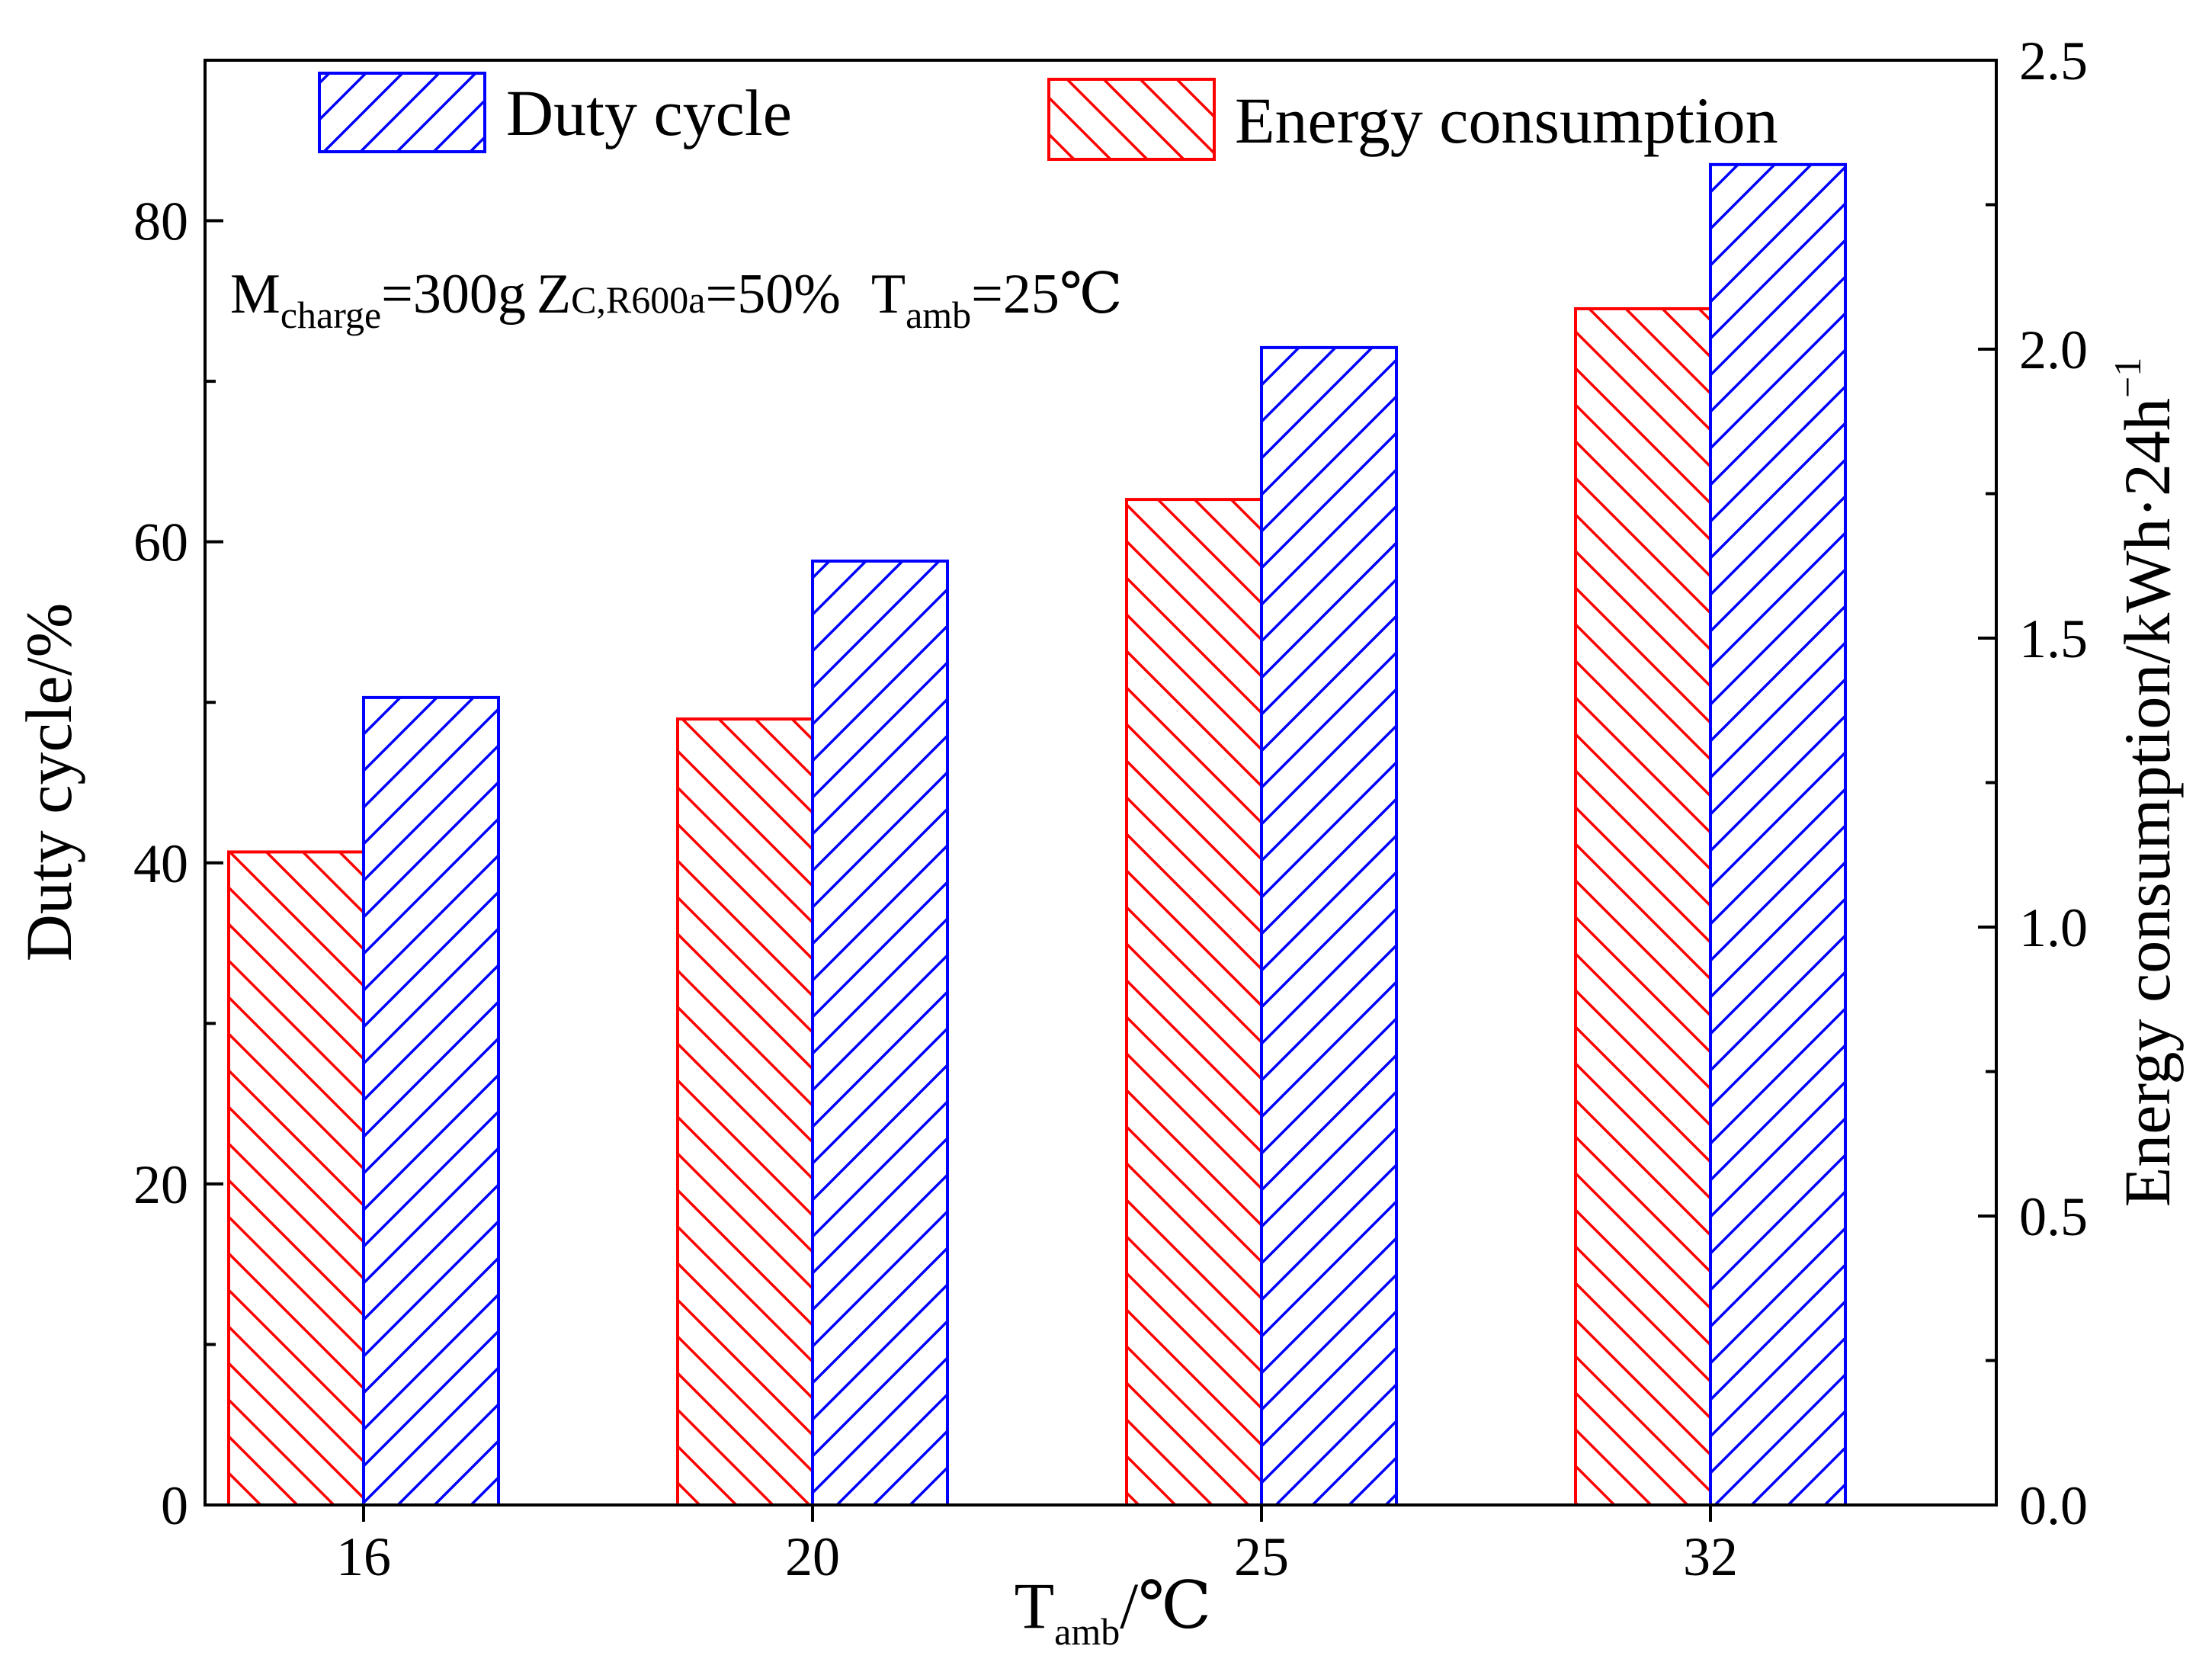 This screenshot has width=2212, height=1675. Describe the element at coordinates (2053, 61) in the screenshot. I see `y-right-tick-label: 2.5` at that location.